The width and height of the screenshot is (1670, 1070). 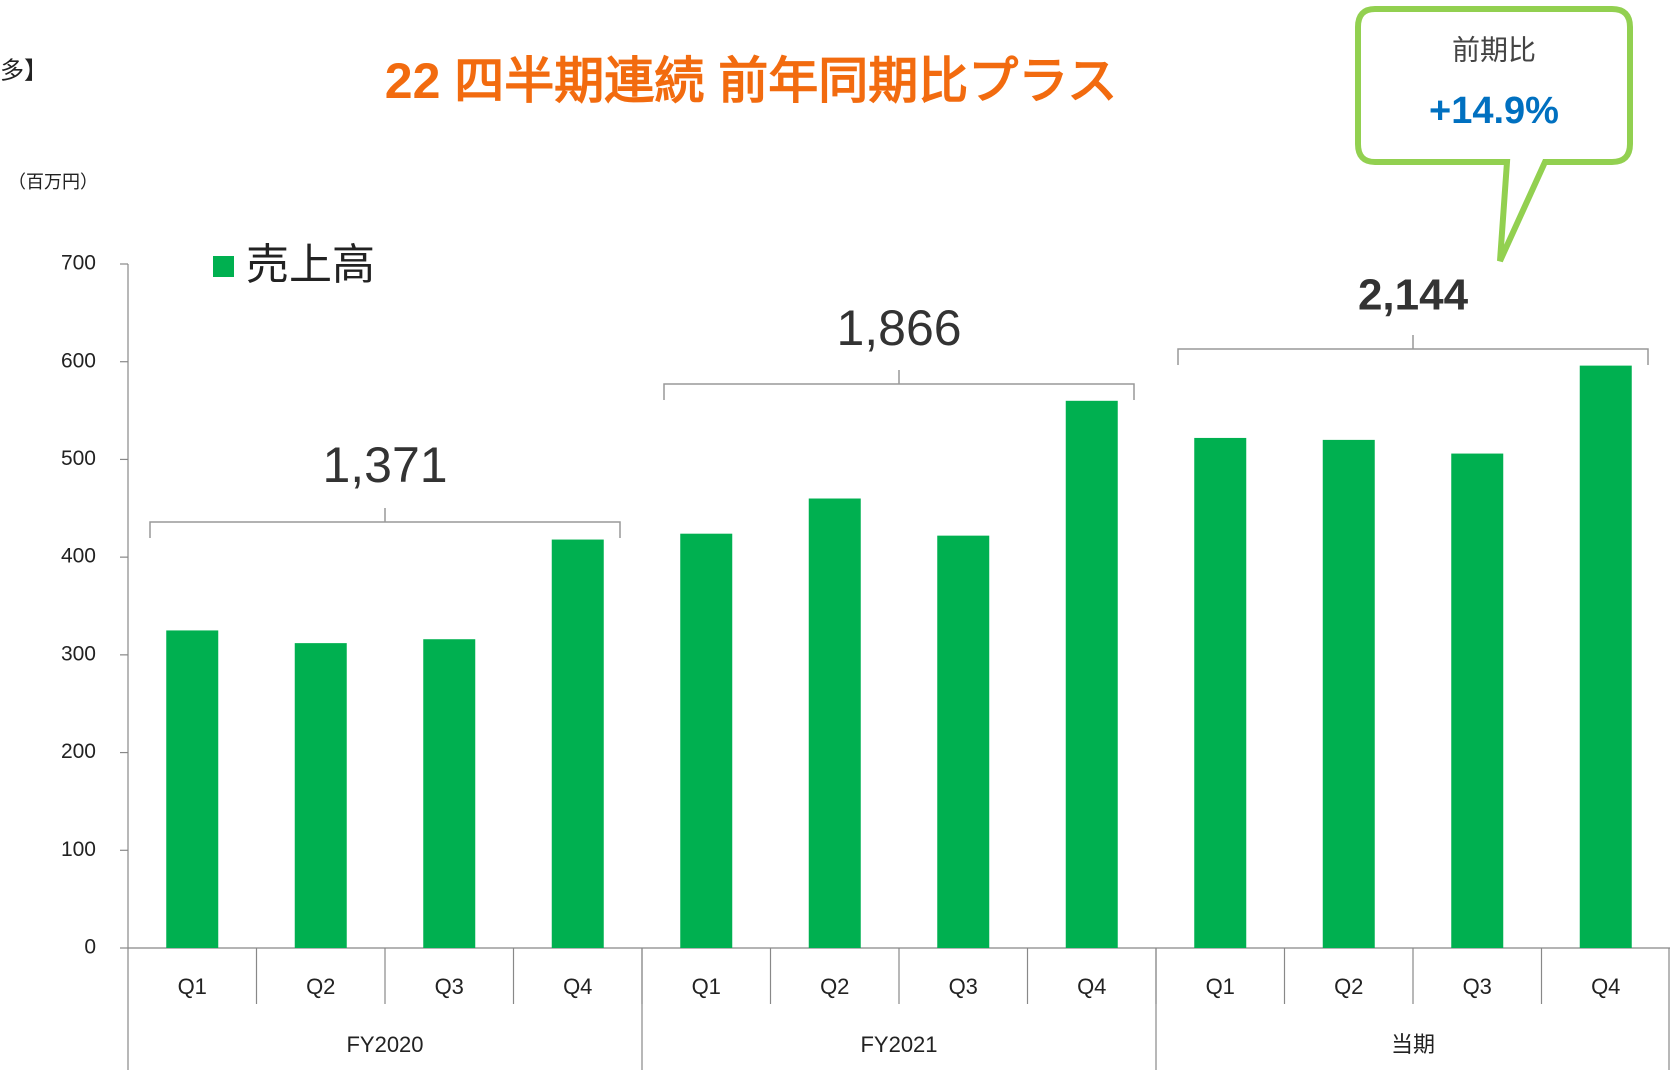 I want to click on group-label: 当期, so click(x=1413, y=1044).